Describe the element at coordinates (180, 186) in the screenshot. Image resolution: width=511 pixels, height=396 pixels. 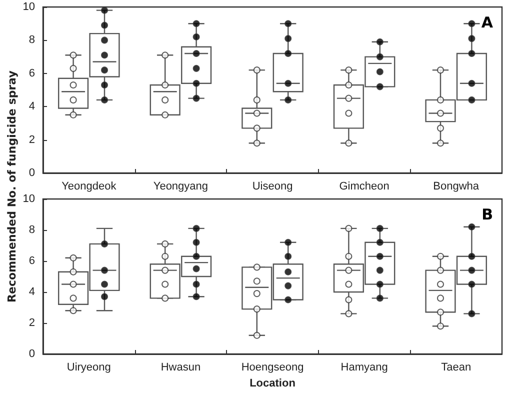
I see `x-tick-label: Yeongyang` at that location.